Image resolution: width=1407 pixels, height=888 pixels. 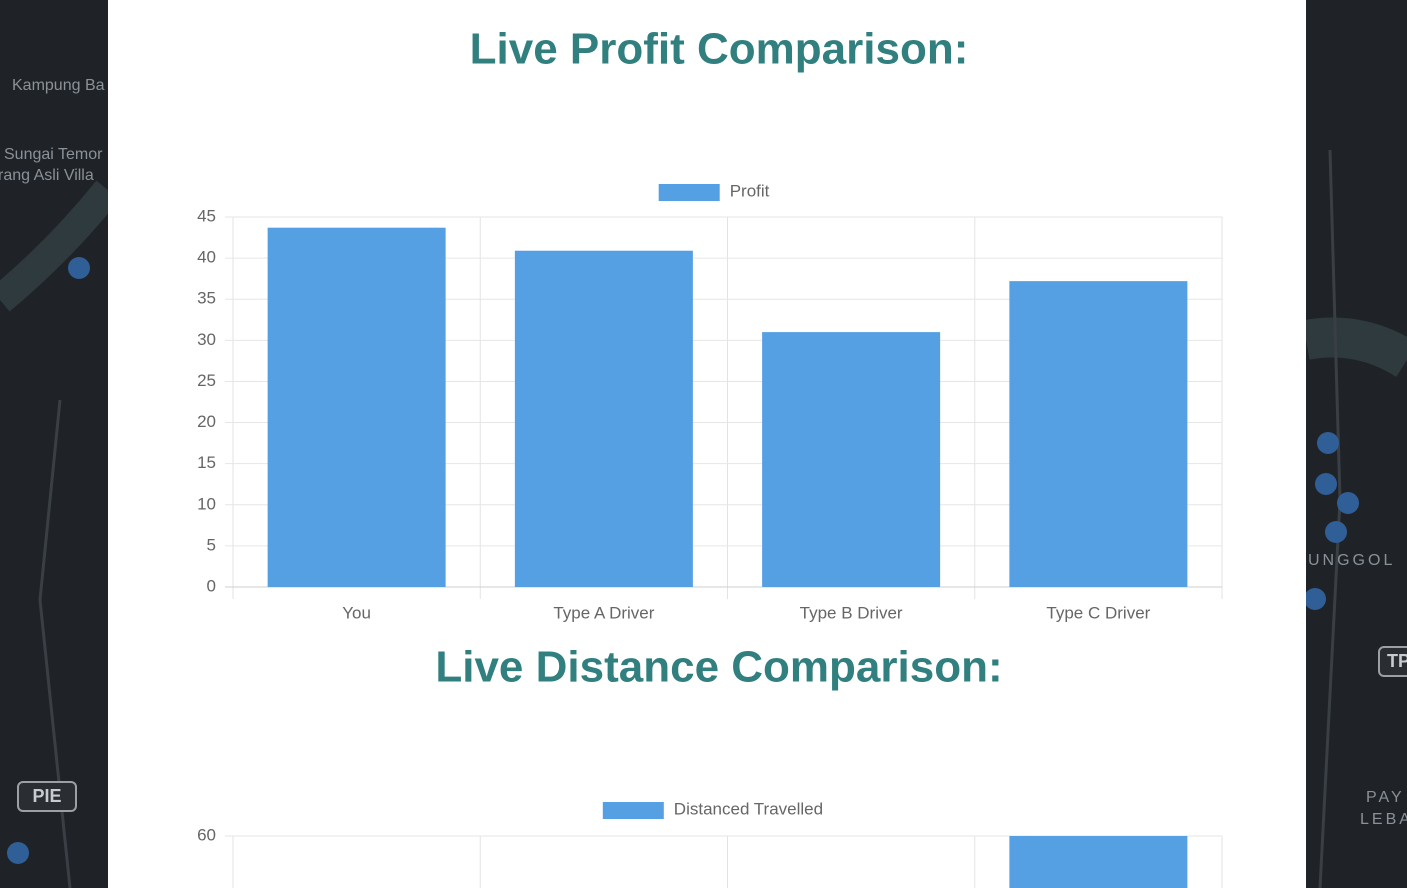 I want to click on badge-text: PIE, so click(x=46, y=796).